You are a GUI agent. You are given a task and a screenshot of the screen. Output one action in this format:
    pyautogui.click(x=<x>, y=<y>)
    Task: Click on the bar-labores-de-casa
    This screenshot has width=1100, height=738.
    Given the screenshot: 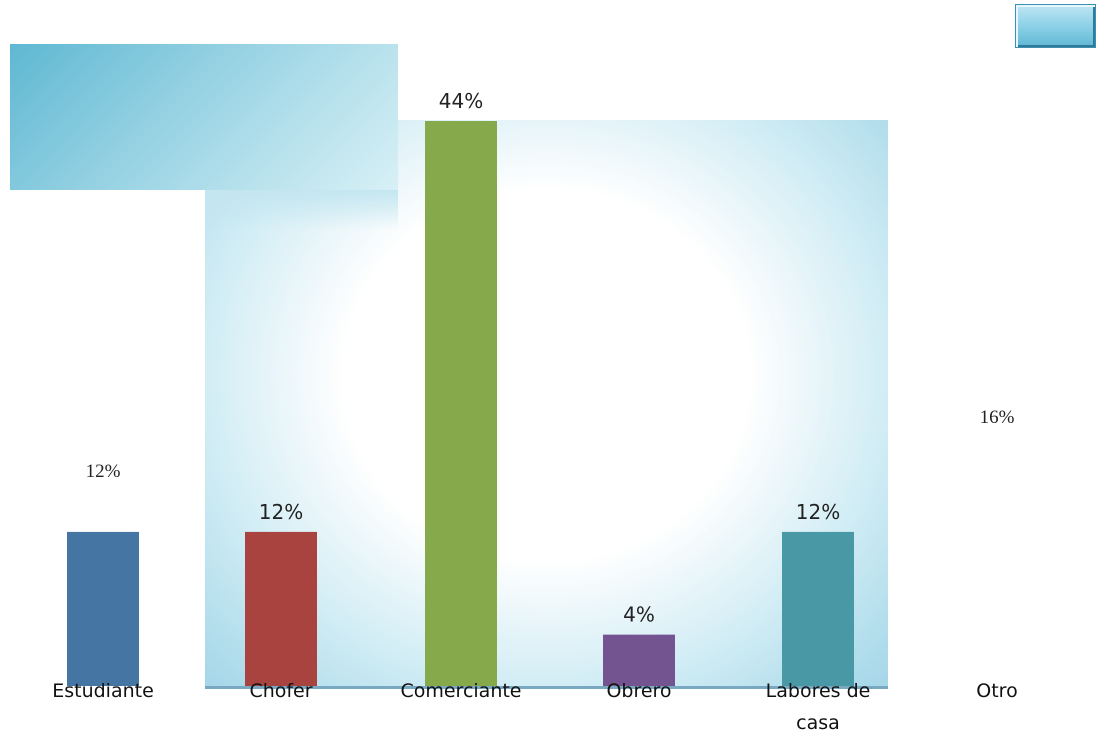 What is the action you would take?
    pyautogui.click(x=818, y=608)
    